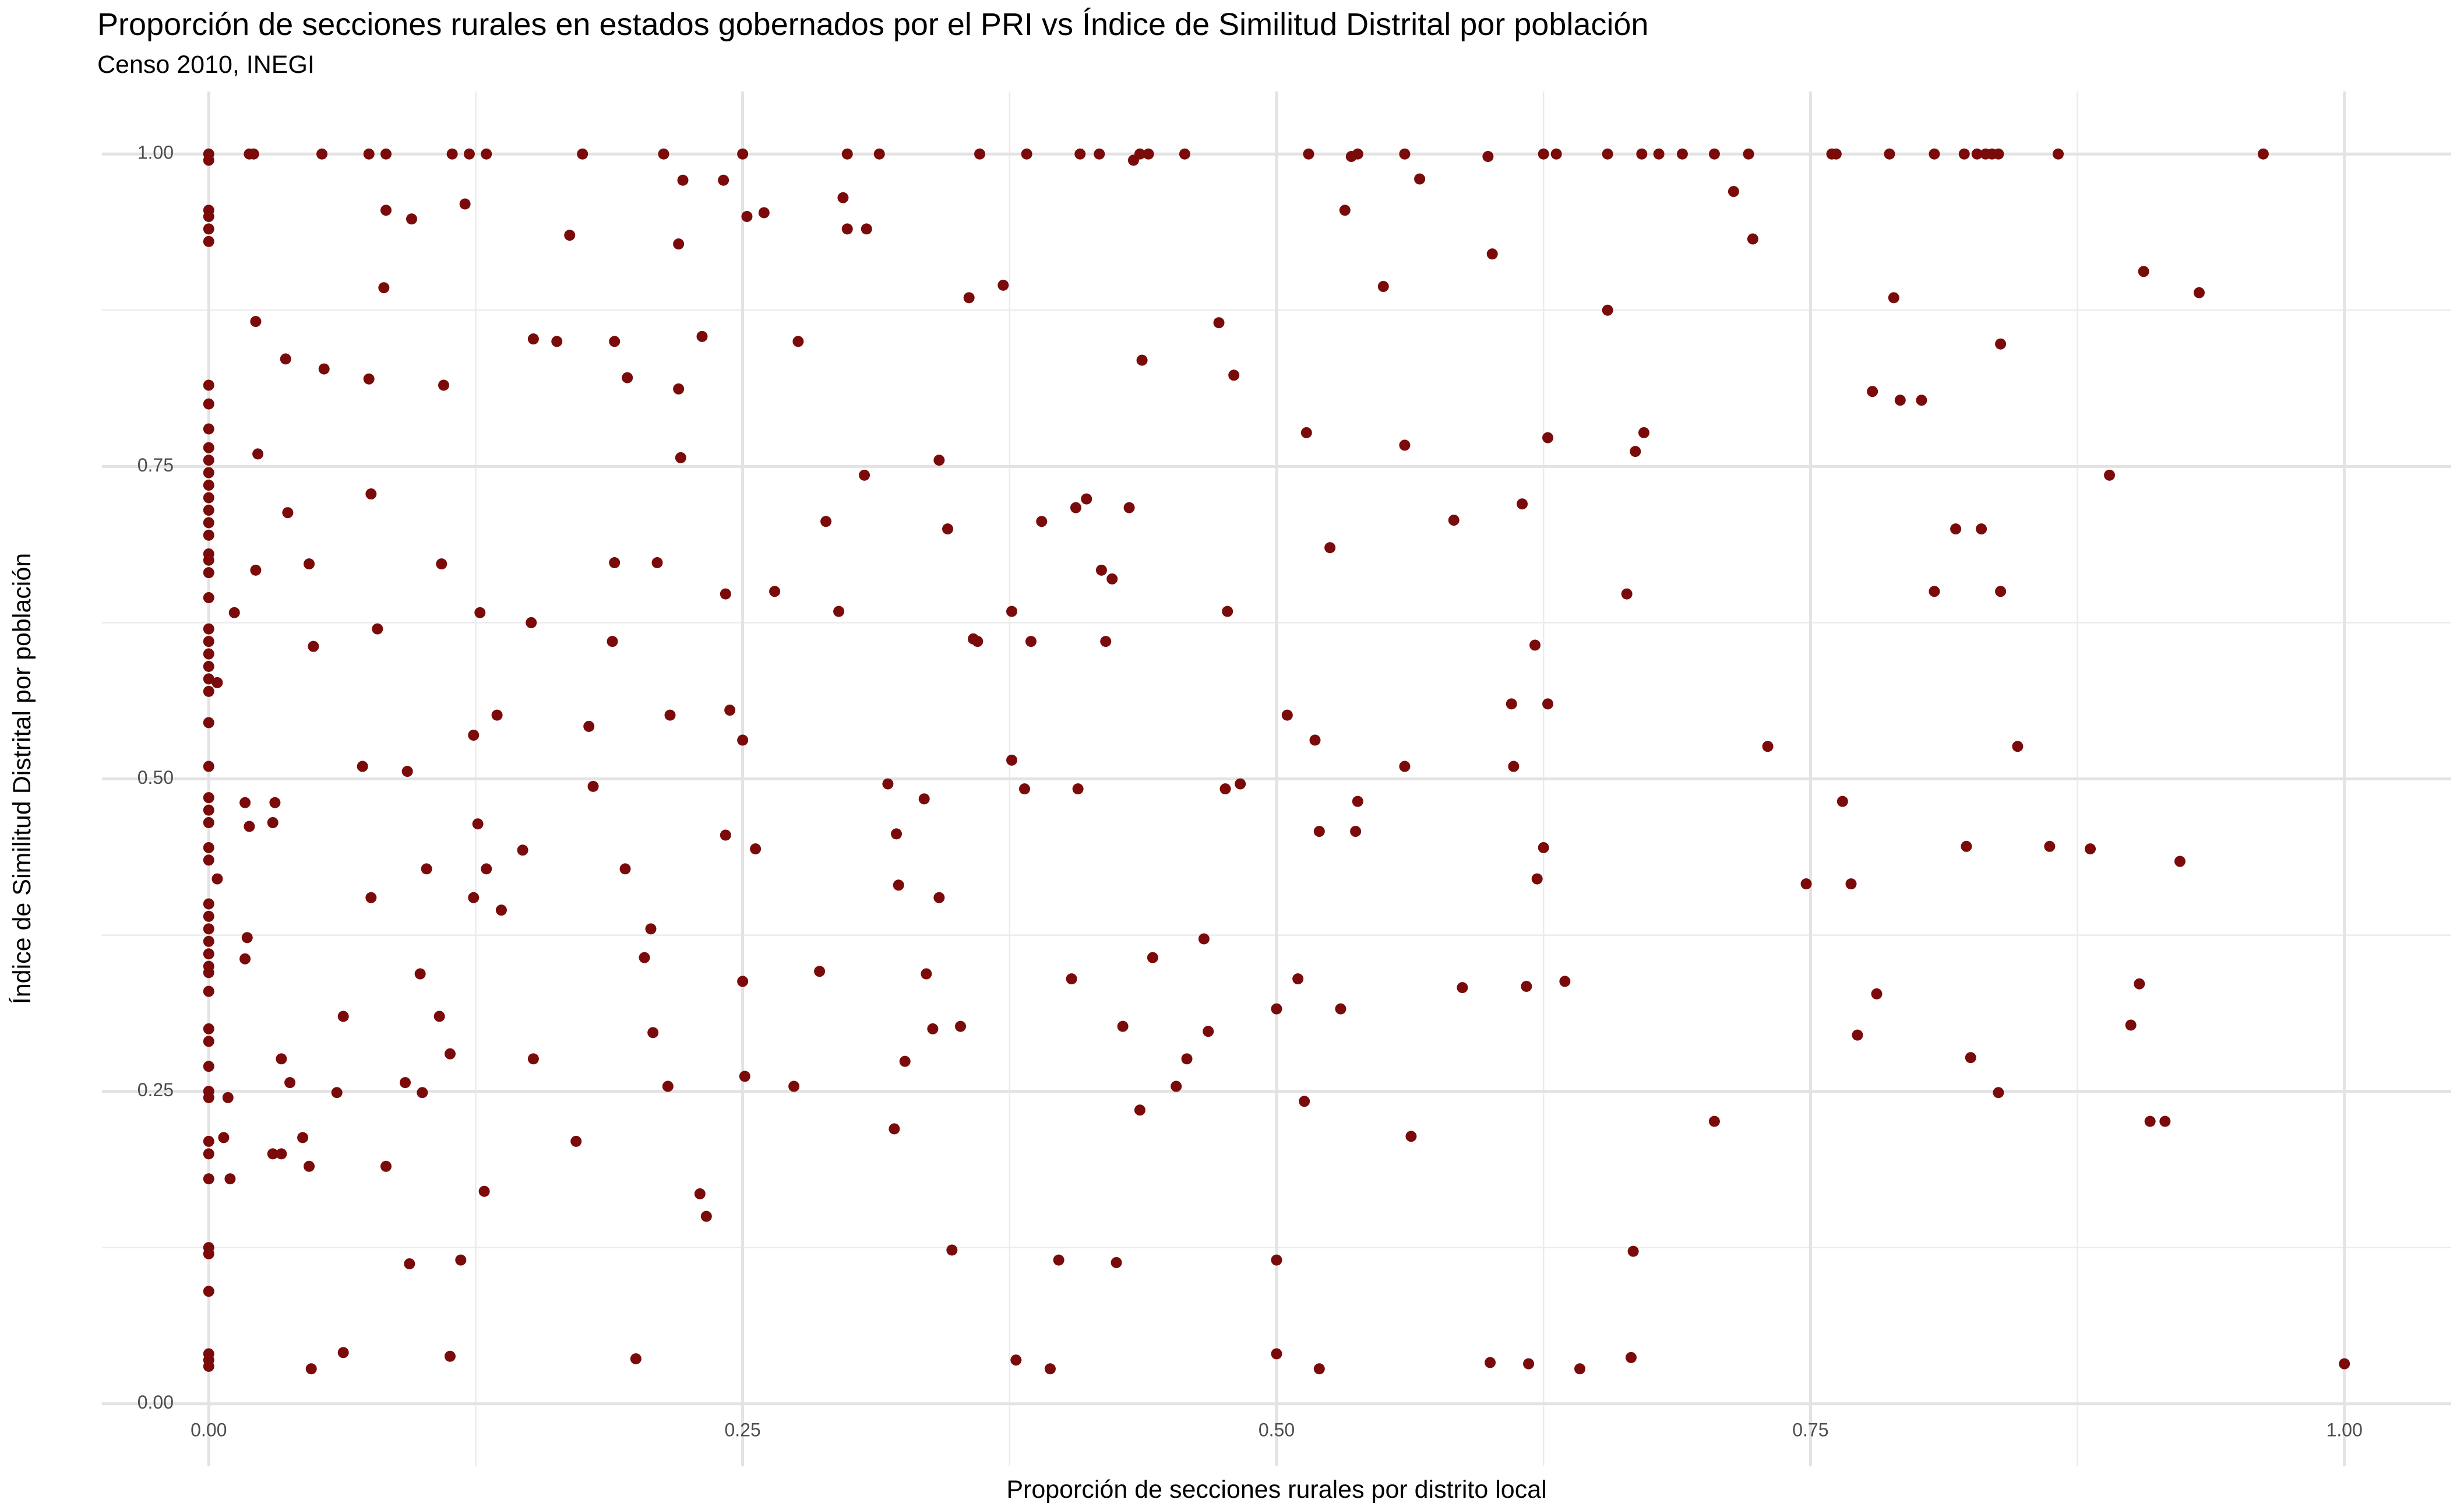 This screenshot has width=2464, height=1510. Describe the element at coordinates (156, 466) in the screenshot. I see `y-tick-label: 0.75` at that location.